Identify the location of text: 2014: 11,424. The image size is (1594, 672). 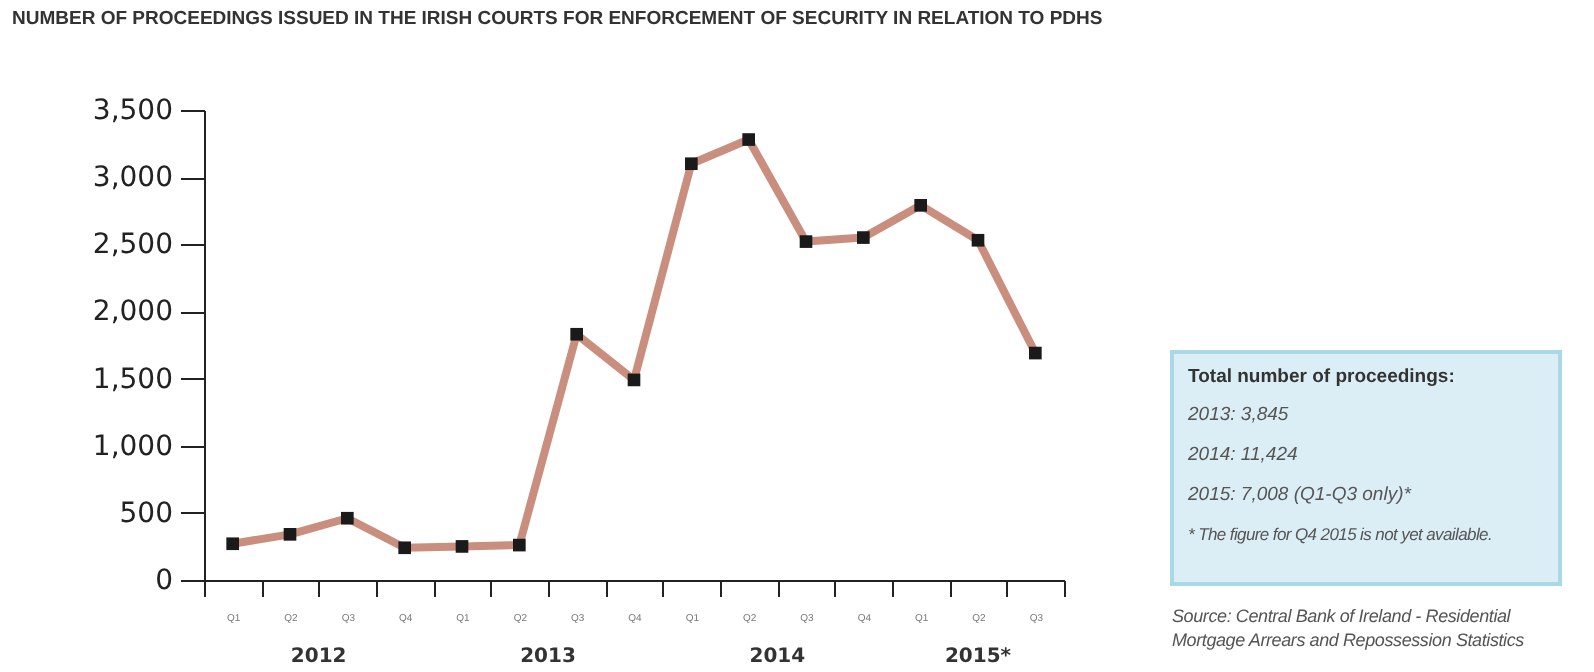
(1244, 455).